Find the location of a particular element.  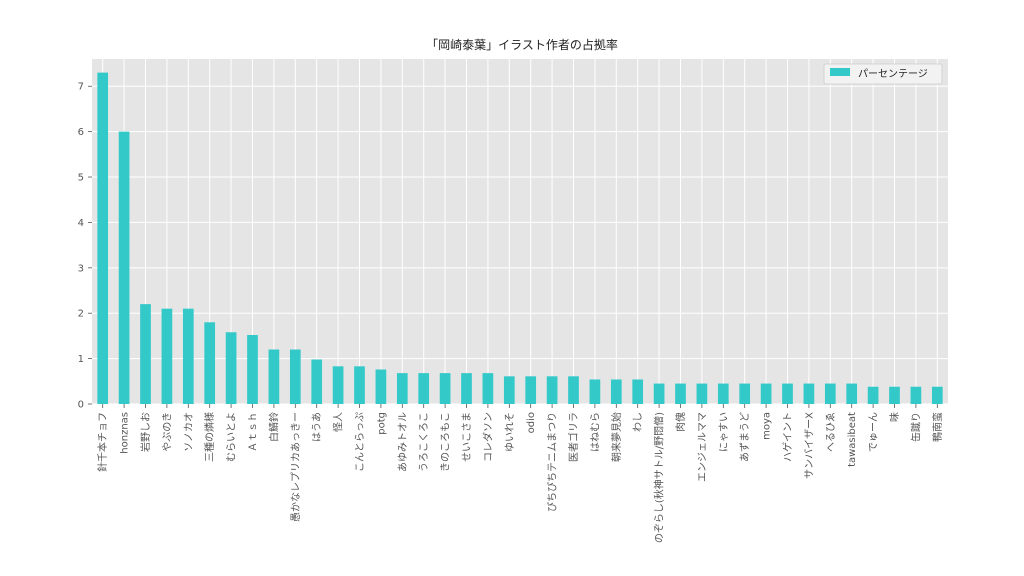

x-tick-label: サンバイザーX is located at coordinates (809, 445).